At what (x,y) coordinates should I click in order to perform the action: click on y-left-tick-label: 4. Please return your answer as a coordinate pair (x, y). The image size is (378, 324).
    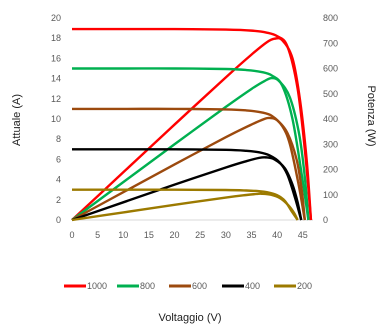
    Looking at the image, I should click on (58, 180).